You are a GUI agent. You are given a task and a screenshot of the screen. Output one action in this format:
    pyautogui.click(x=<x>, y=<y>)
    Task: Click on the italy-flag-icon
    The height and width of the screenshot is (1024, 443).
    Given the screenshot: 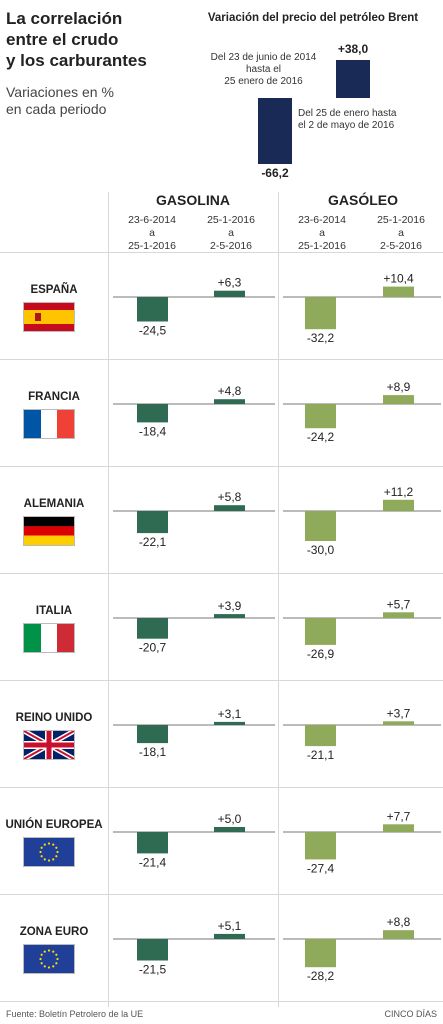 What is the action you would take?
    pyautogui.click(x=49, y=638)
    